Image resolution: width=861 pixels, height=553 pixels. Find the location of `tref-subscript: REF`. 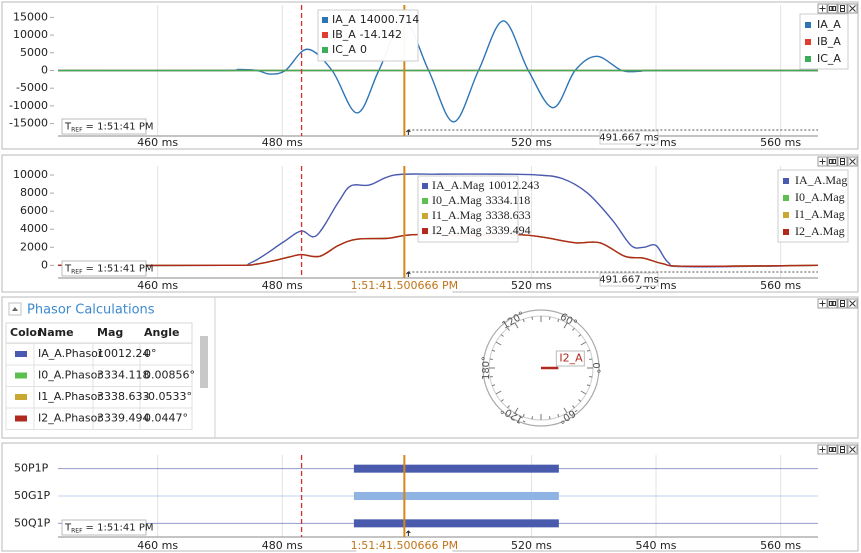

tref-subscript: REF is located at coordinates (77, 129).